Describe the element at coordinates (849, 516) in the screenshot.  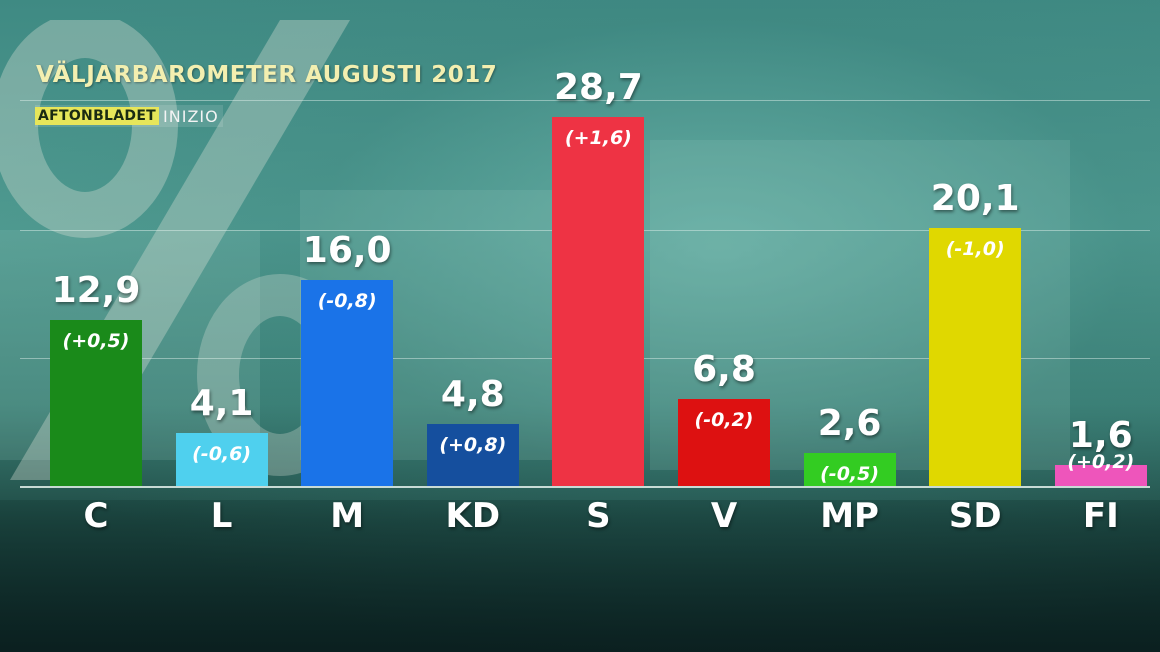
I see `category-label-mp: MP` at that location.